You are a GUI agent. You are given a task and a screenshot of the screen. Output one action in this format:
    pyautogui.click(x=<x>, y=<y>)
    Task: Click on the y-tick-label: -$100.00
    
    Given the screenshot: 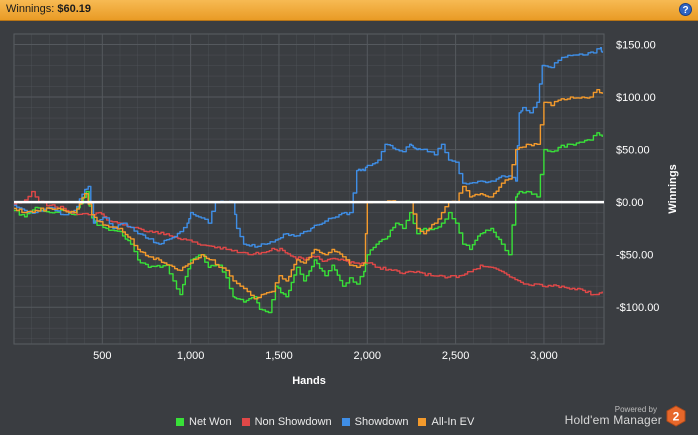 What is the action you would take?
    pyautogui.click(x=637, y=308)
    